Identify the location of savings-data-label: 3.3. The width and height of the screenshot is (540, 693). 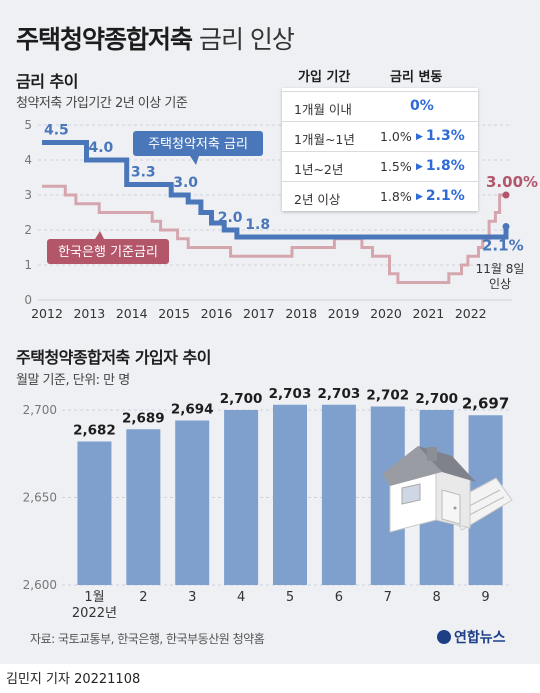
(143, 173).